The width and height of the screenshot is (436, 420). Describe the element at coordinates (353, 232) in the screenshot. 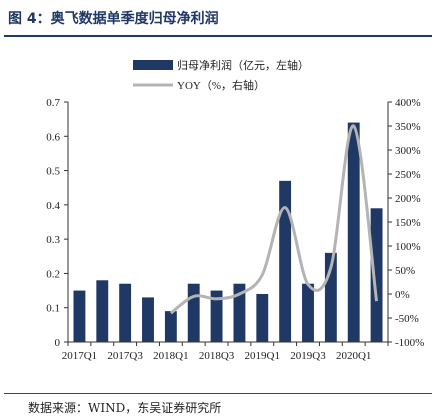

I see `bar-2020Q1` at that location.